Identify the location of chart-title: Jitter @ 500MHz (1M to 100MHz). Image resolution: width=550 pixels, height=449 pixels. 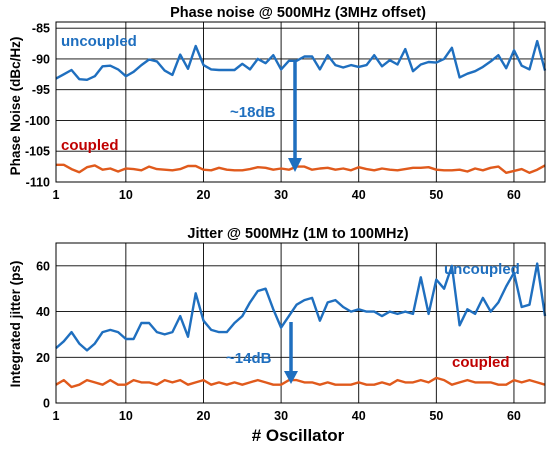
(297, 234).